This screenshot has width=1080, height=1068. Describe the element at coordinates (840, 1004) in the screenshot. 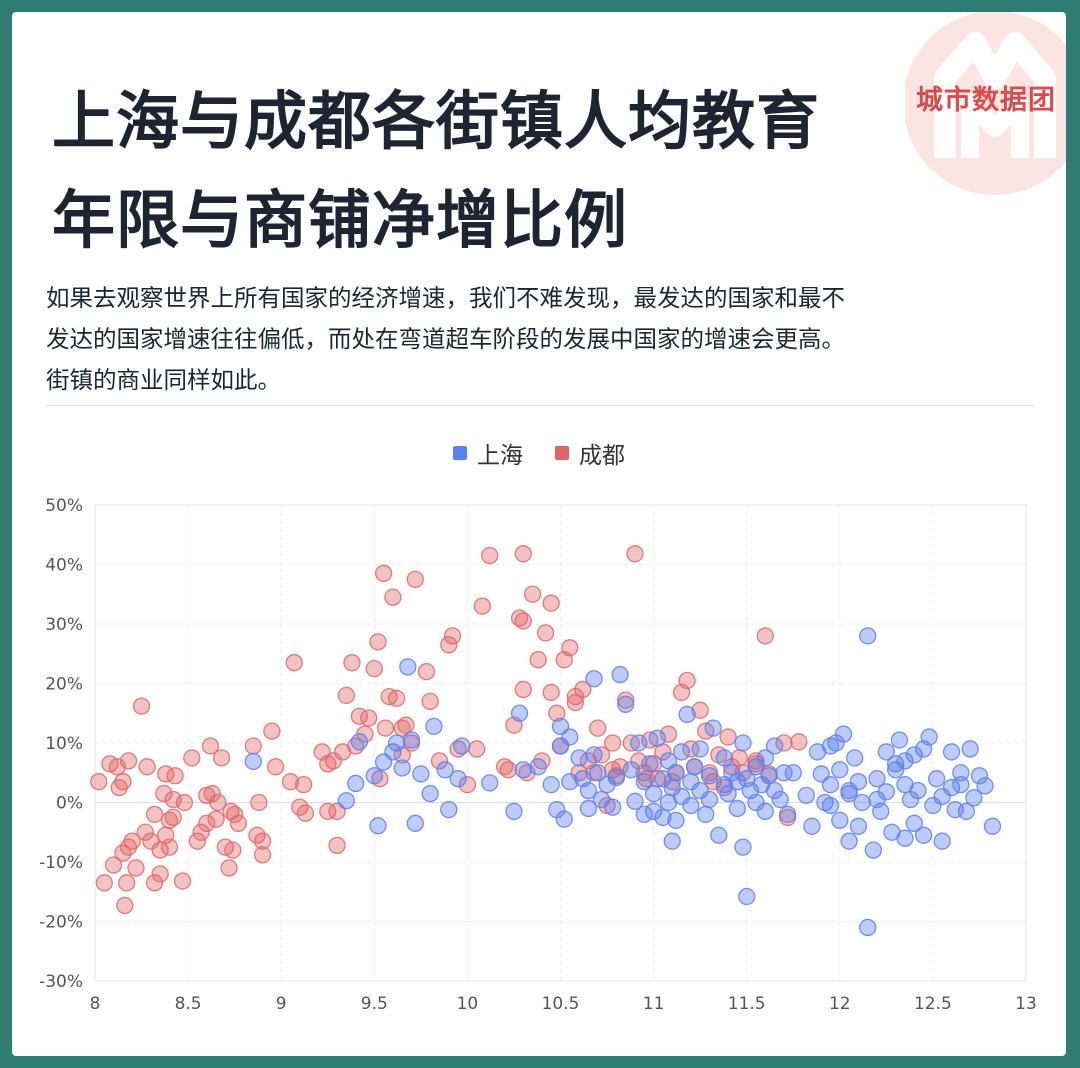

I see `x-tick-label: 12` at that location.